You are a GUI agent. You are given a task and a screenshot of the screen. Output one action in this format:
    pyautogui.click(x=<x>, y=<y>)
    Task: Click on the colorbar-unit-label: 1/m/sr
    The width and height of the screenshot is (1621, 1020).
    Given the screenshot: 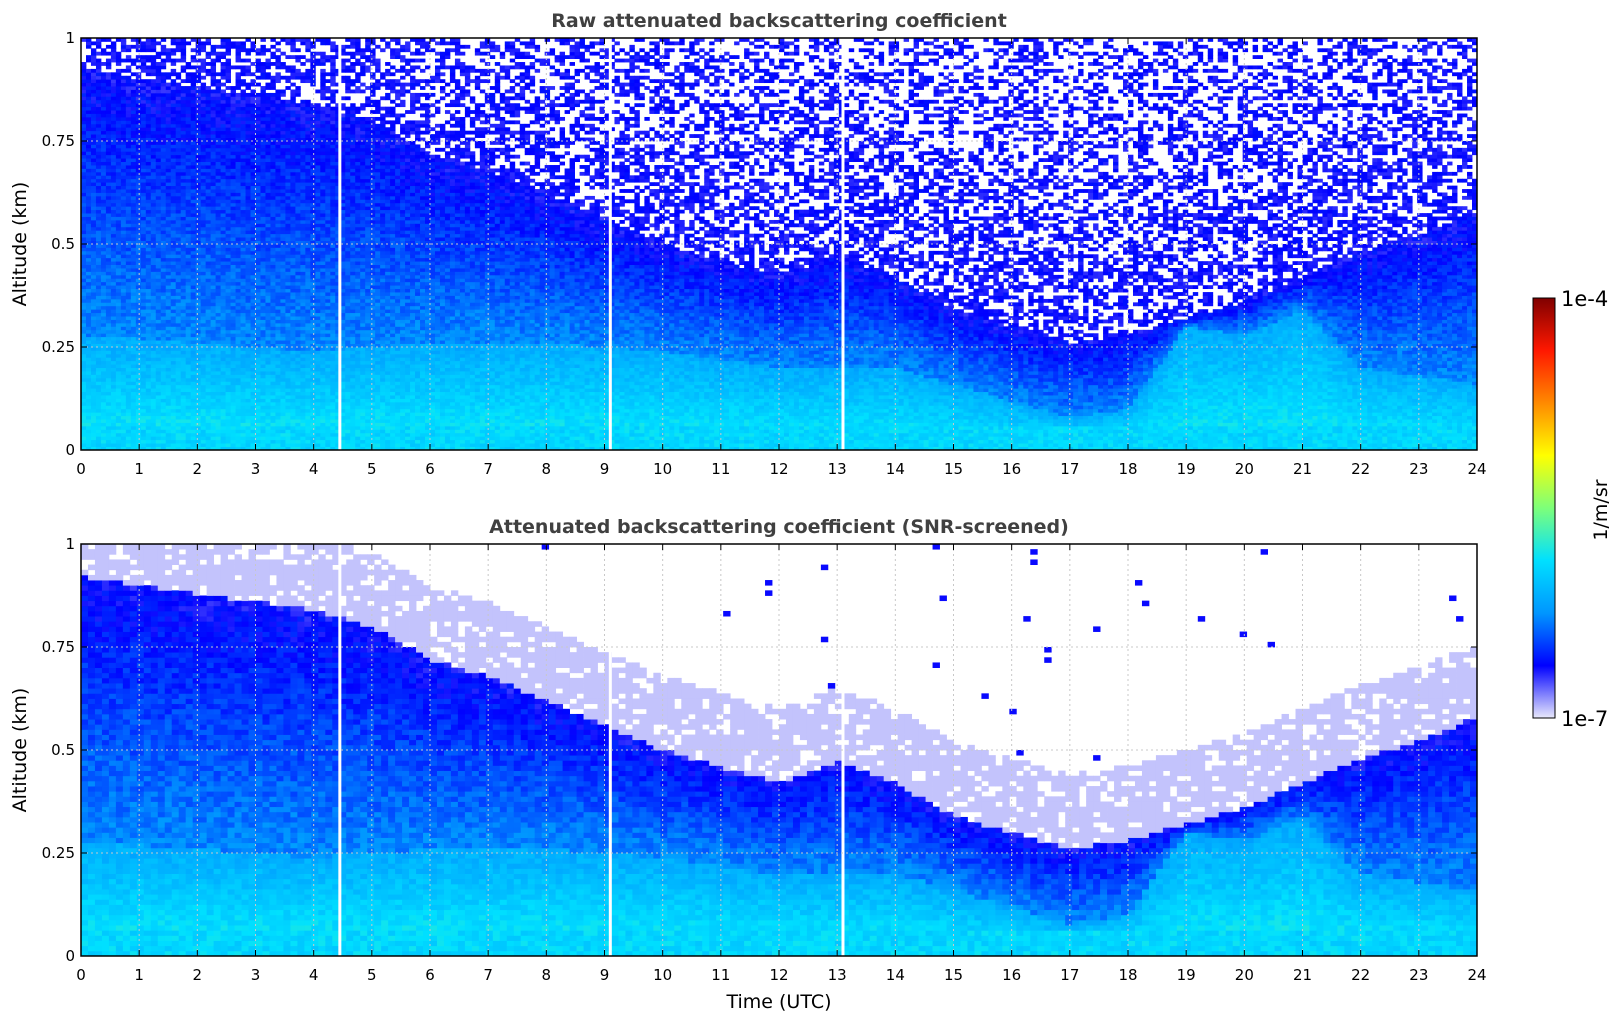 What is the action you would take?
    pyautogui.click(x=1601, y=509)
    